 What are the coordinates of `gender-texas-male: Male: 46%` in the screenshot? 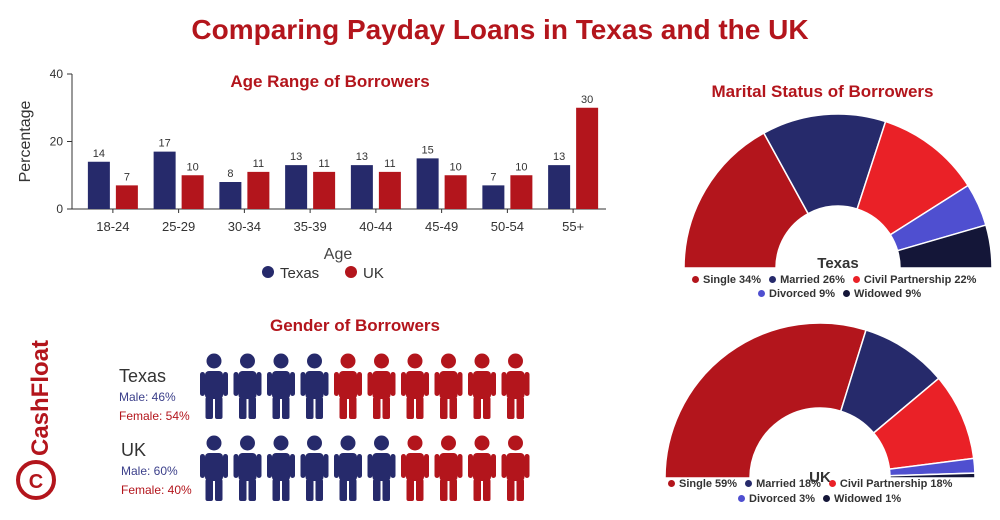 It's located at (147, 397).